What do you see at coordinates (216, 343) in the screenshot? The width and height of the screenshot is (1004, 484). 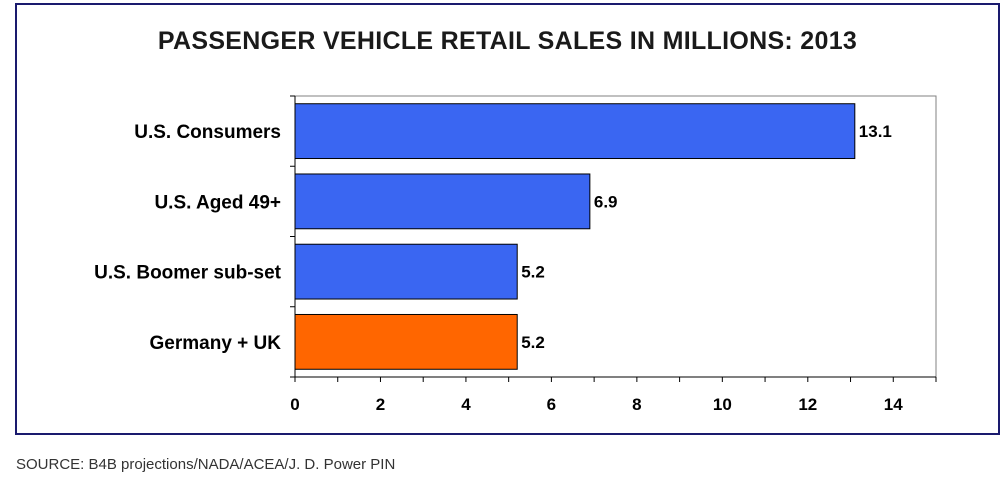 I see `category-label: Germany + UK` at bounding box center [216, 343].